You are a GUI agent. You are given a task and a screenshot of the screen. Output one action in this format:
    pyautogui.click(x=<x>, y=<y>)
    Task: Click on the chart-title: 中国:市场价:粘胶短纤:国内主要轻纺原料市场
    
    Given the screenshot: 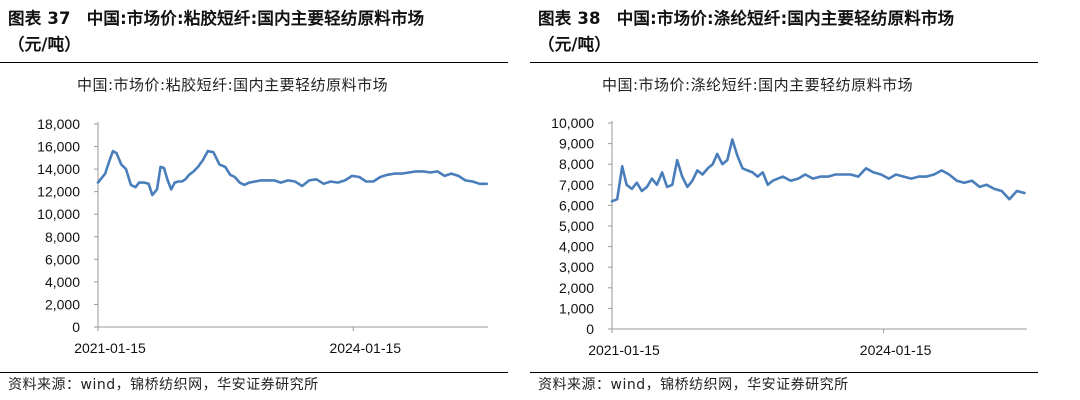 What is the action you would take?
    pyautogui.click(x=232, y=85)
    